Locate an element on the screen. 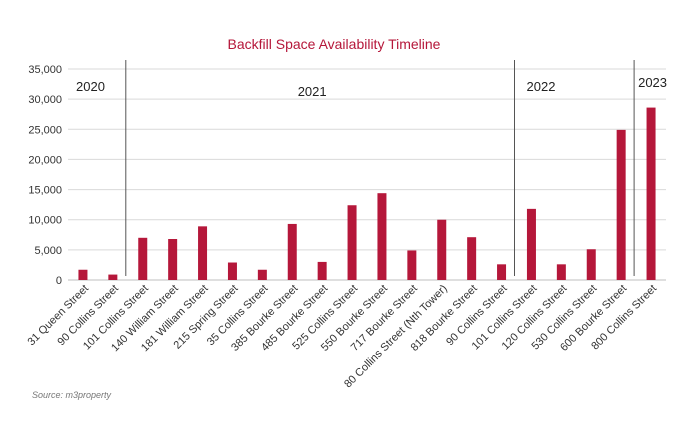 Image resolution: width=700 pixels, height=425 pixels. y-tick-label: 0 is located at coordinates (59, 281).